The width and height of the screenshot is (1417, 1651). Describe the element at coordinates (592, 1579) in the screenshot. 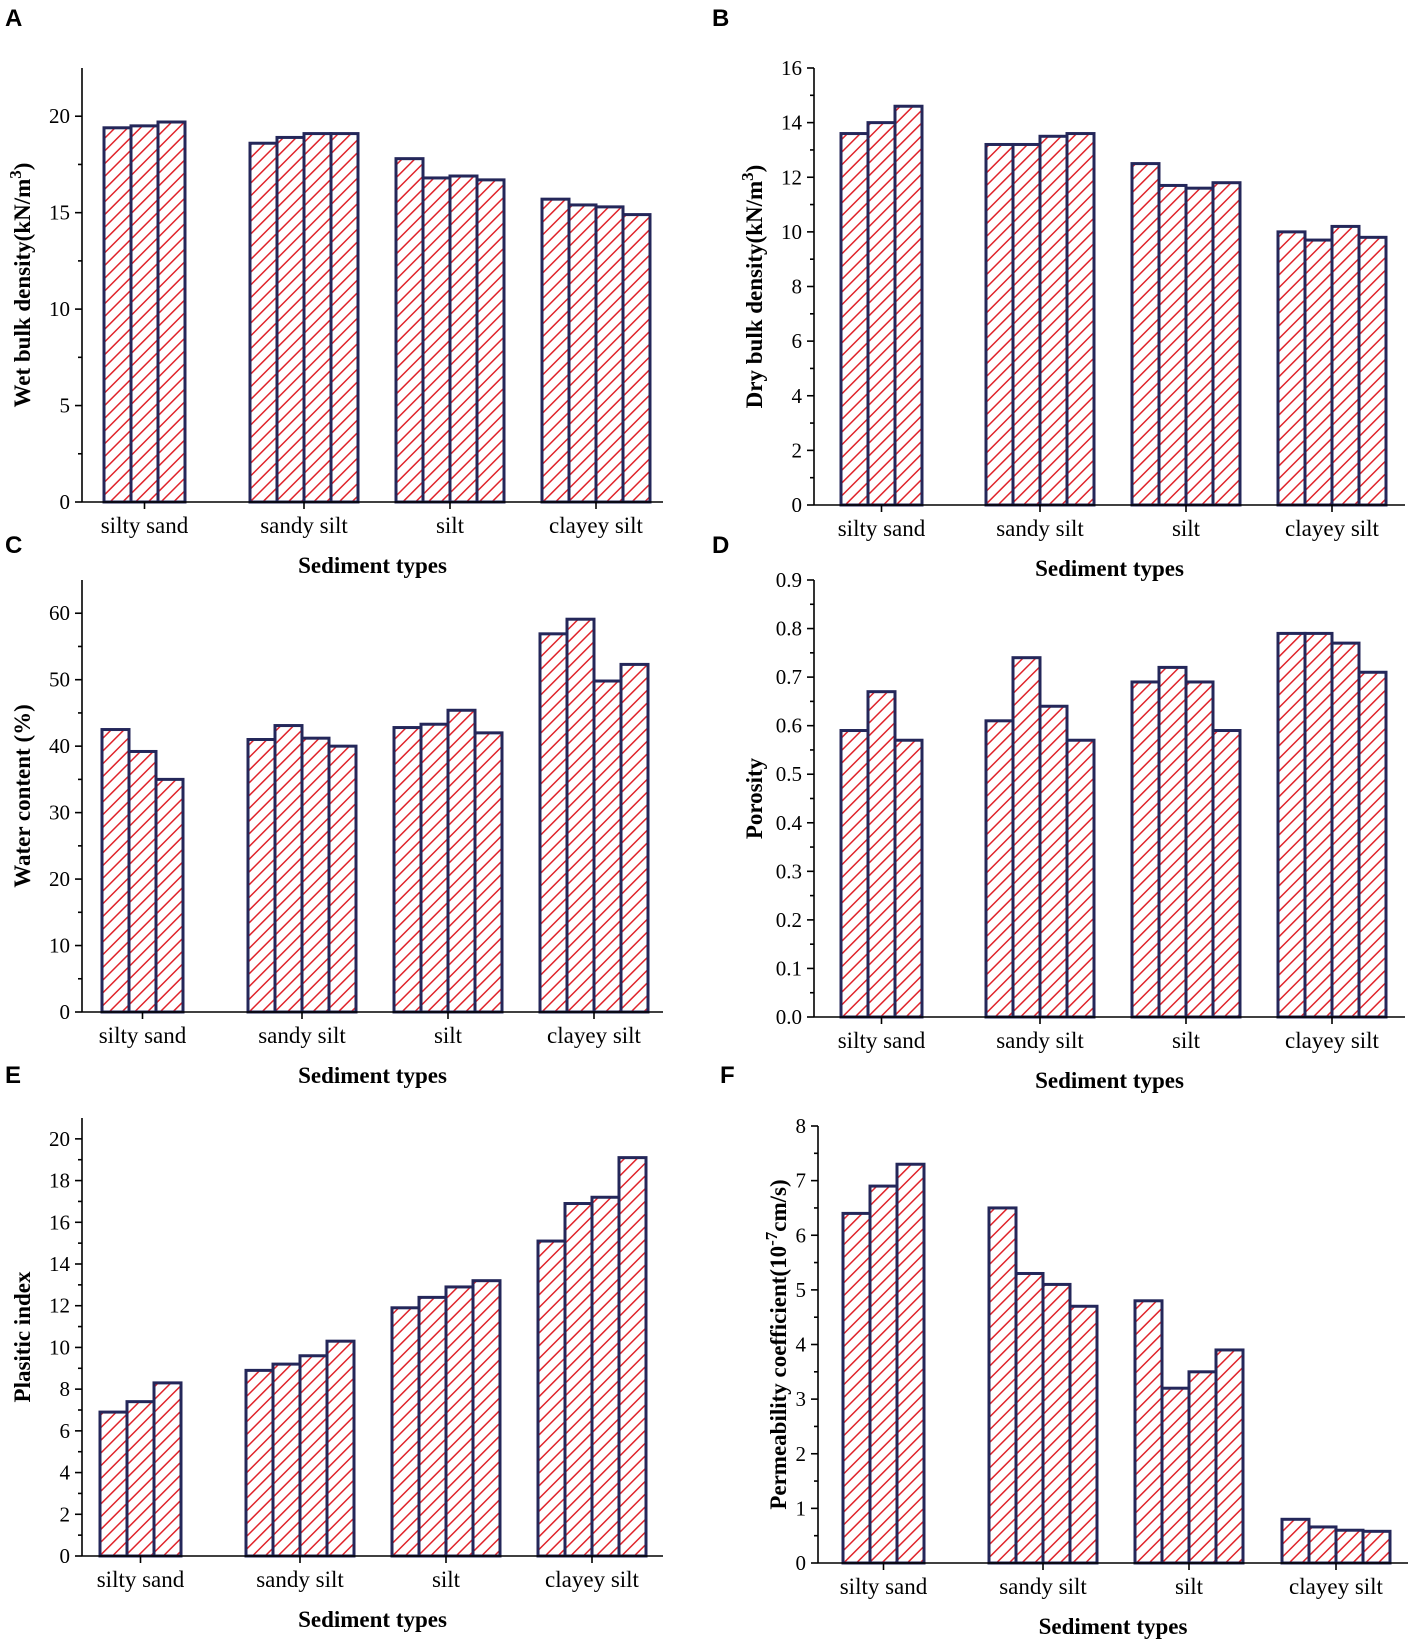

I see `category-label-e: clayey silt` at that location.